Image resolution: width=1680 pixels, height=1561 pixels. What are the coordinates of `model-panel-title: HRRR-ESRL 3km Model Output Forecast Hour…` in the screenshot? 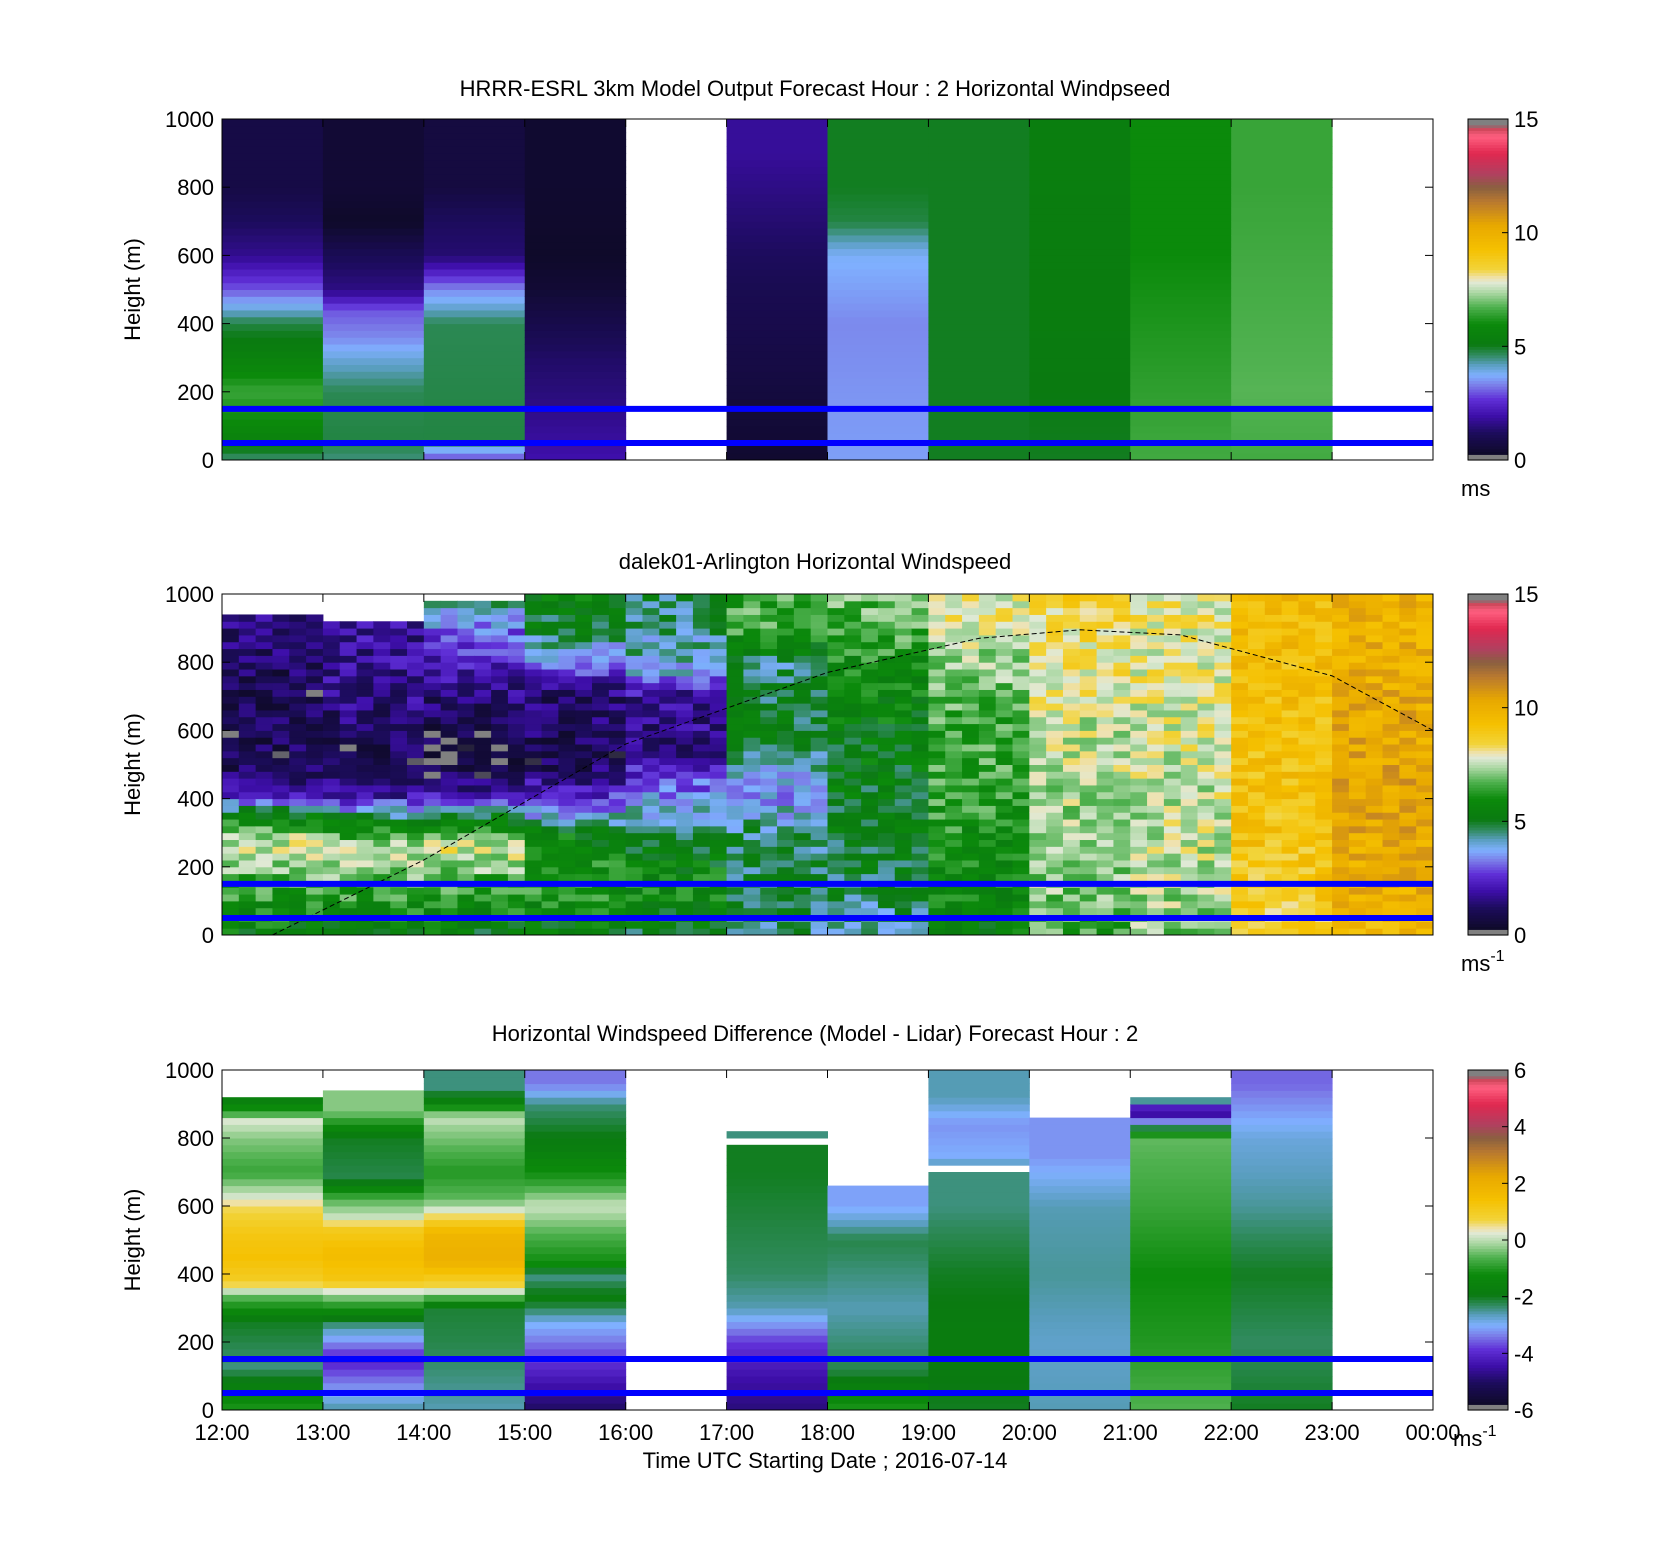 It's located at (815, 88).